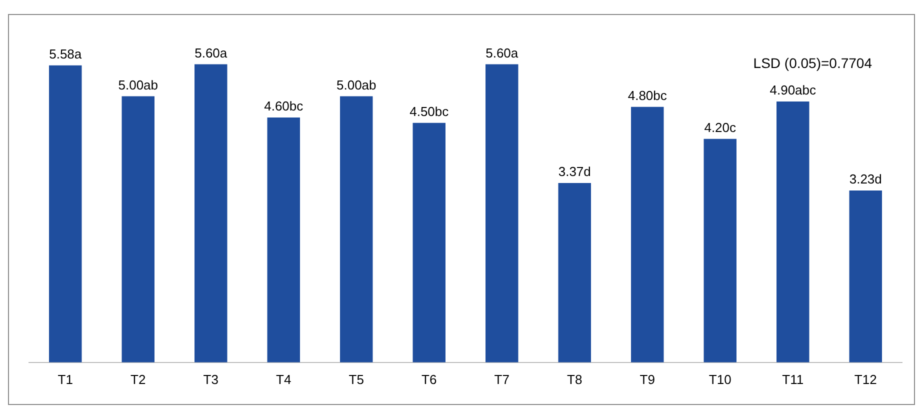  I want to click on x-tick-label: T8, so click(574, 379).